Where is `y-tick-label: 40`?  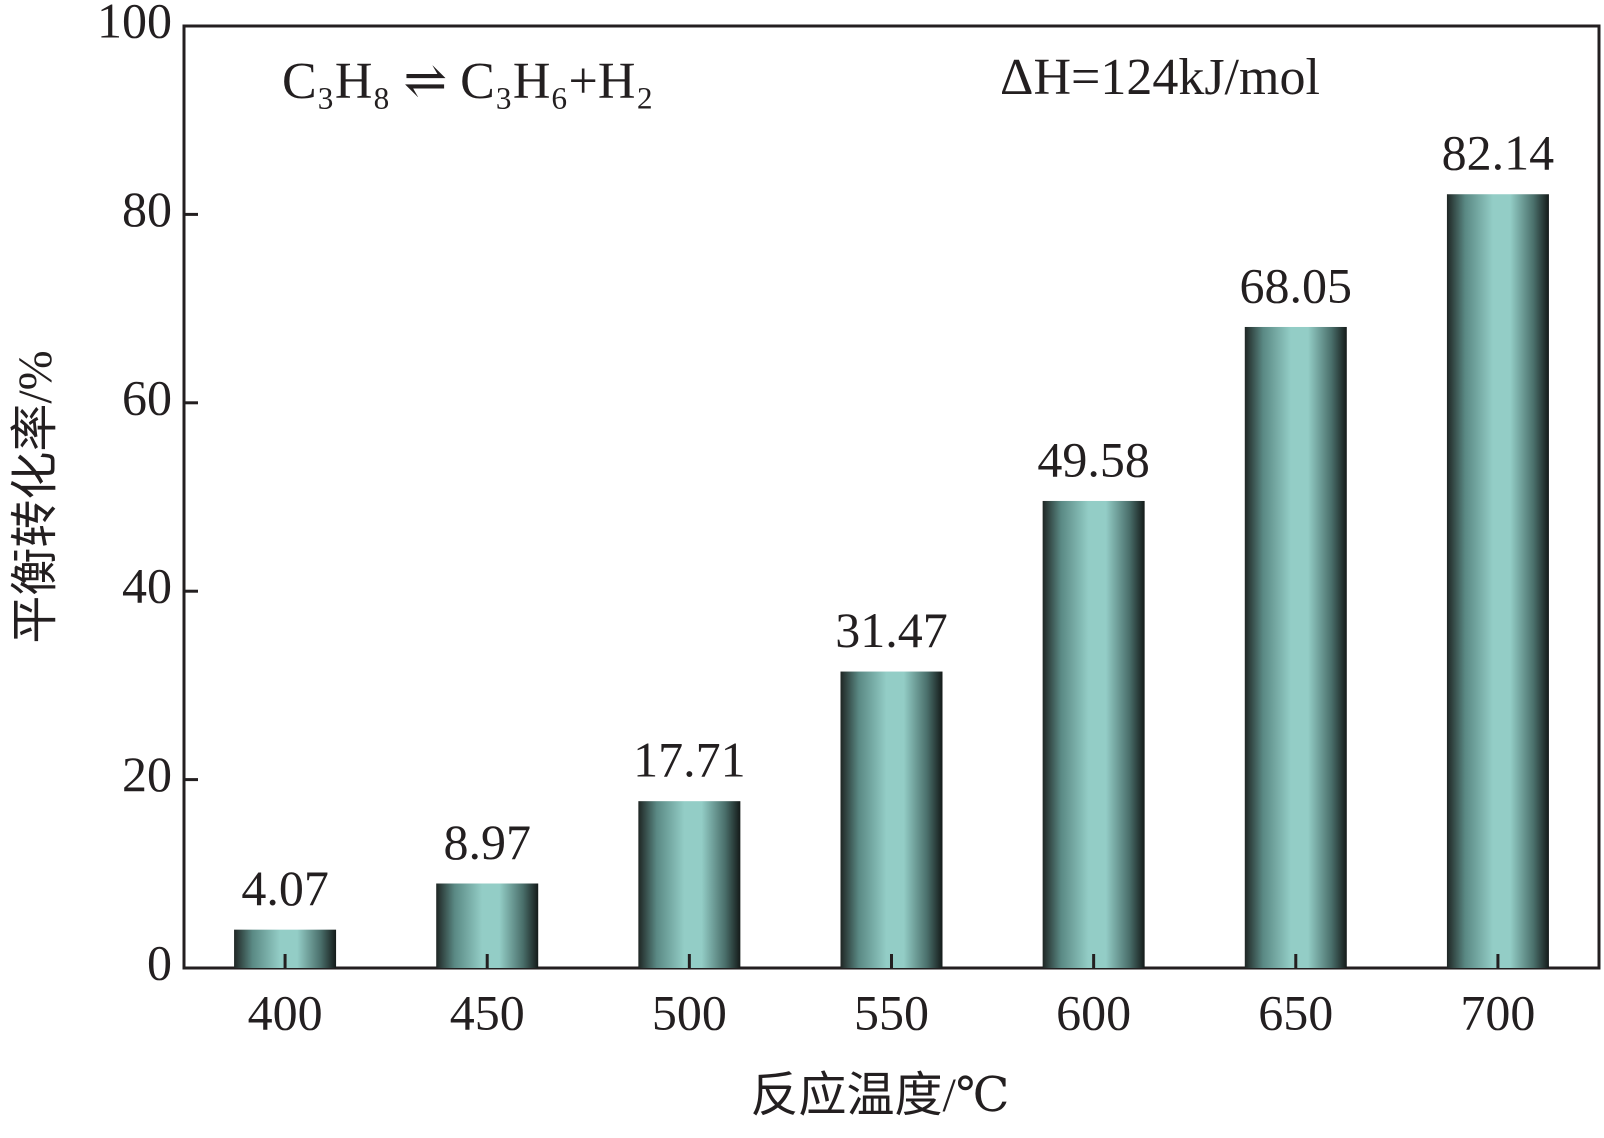
y-tick-label: 40 is located at coordinates (147, 586).